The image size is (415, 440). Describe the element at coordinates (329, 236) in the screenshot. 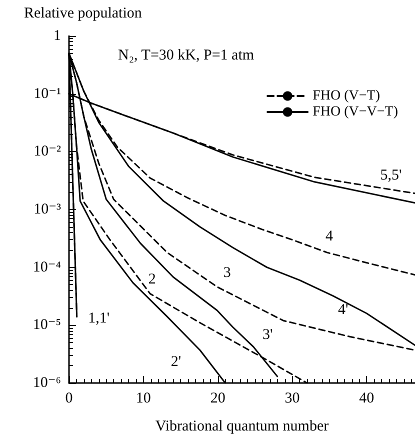

I see `annotation: 4` at that location.